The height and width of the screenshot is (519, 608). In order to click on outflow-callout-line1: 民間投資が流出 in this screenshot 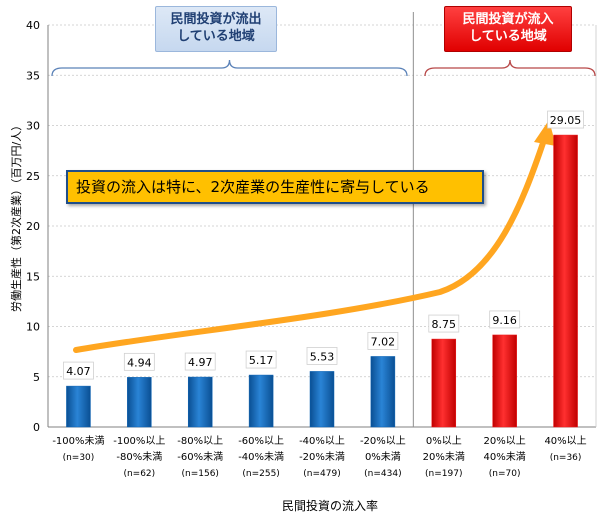, I will do `click(216, 19)`.